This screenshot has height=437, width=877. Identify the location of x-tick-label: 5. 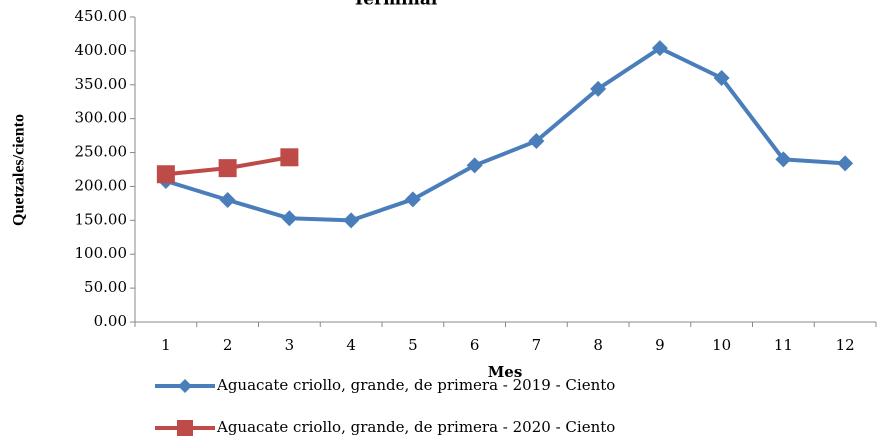
(413, 345).